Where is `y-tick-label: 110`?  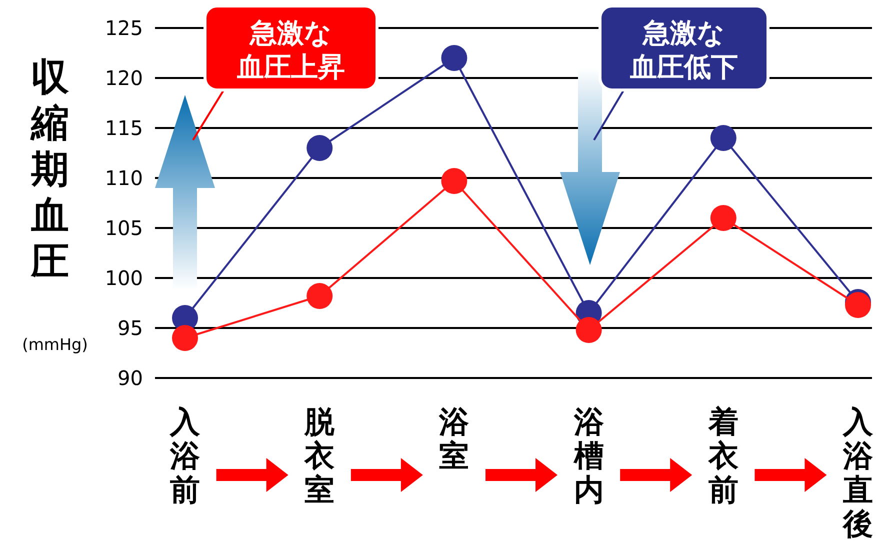 y-tick-label: 110 is located at coordinates (123, 178).